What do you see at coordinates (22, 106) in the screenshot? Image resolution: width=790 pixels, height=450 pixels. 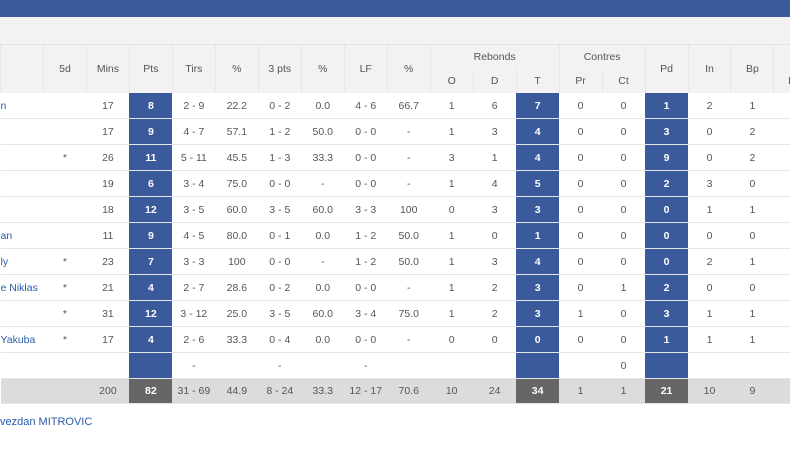 I see `player-name: n` at bounding box center [22, 106].